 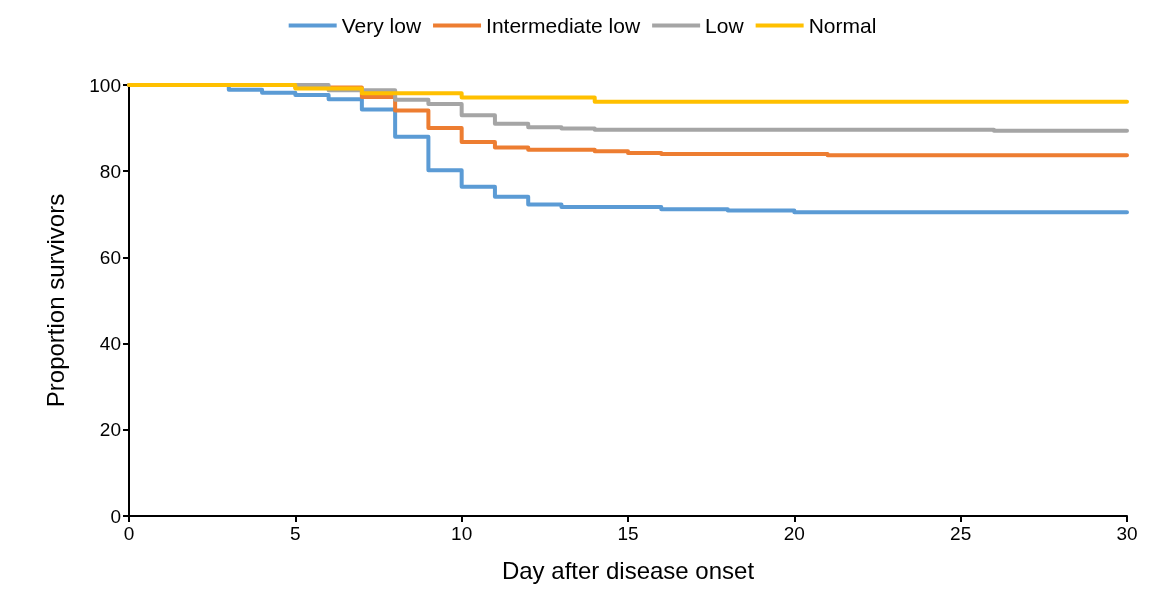 What do you see at coordinates (628, 533) in the screenshot?
I see `x-tick-label: 15` at bounding box center [628, 533].